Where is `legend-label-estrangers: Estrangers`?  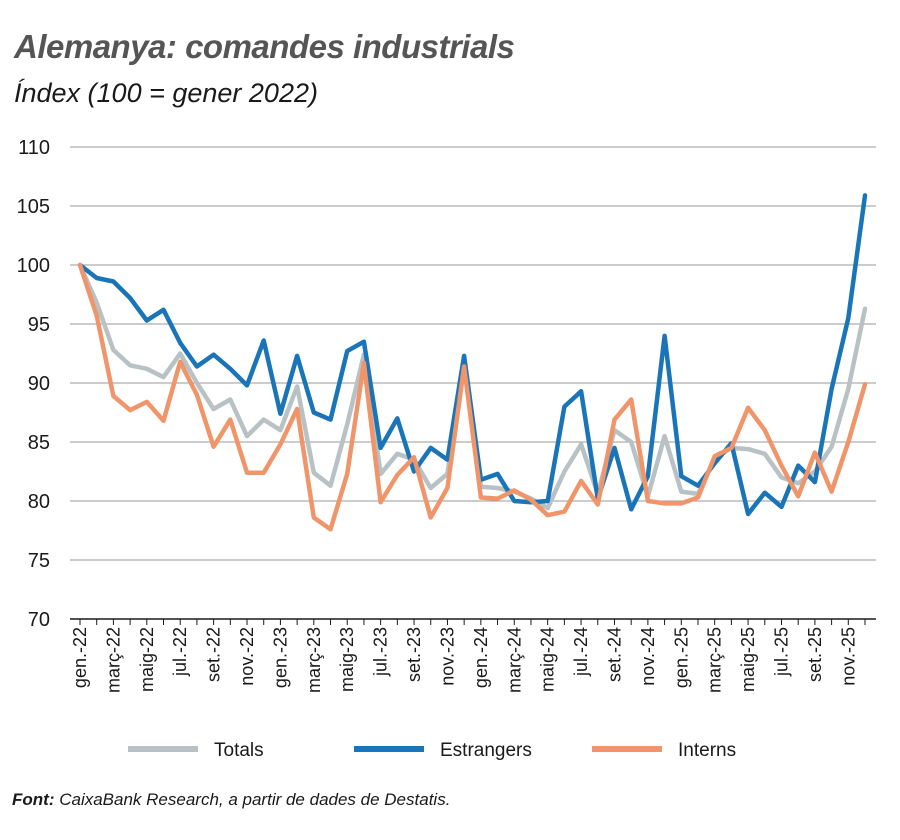
legend-label-estrangers: Estrangers is located at coordinates (486, 750).